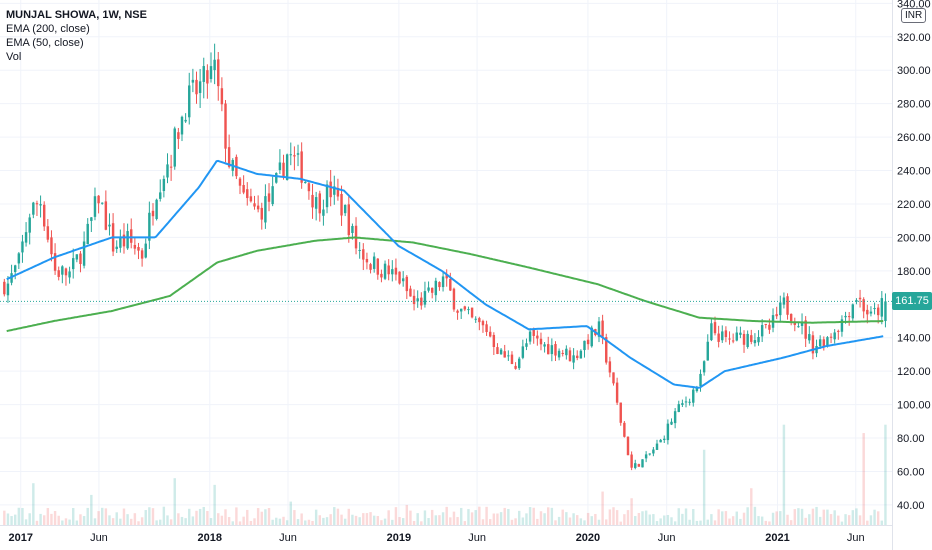 The width and height of the screenshot is (932, 550). Describe the element at coordinates (45, 43) in the screenshot. I see `ema-50-legend: EMA (50, close)` at that location.